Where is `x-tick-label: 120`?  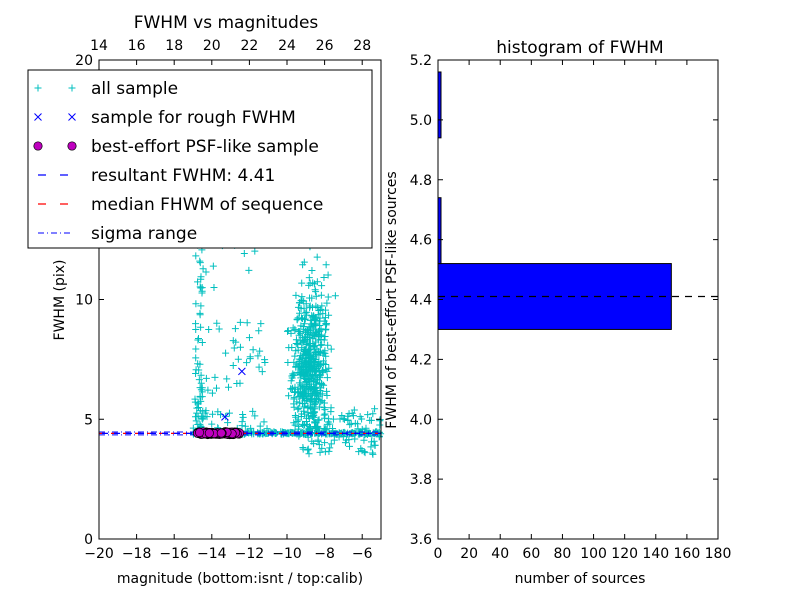
x-tick-label: 120 is located at coordinates (624, 554).